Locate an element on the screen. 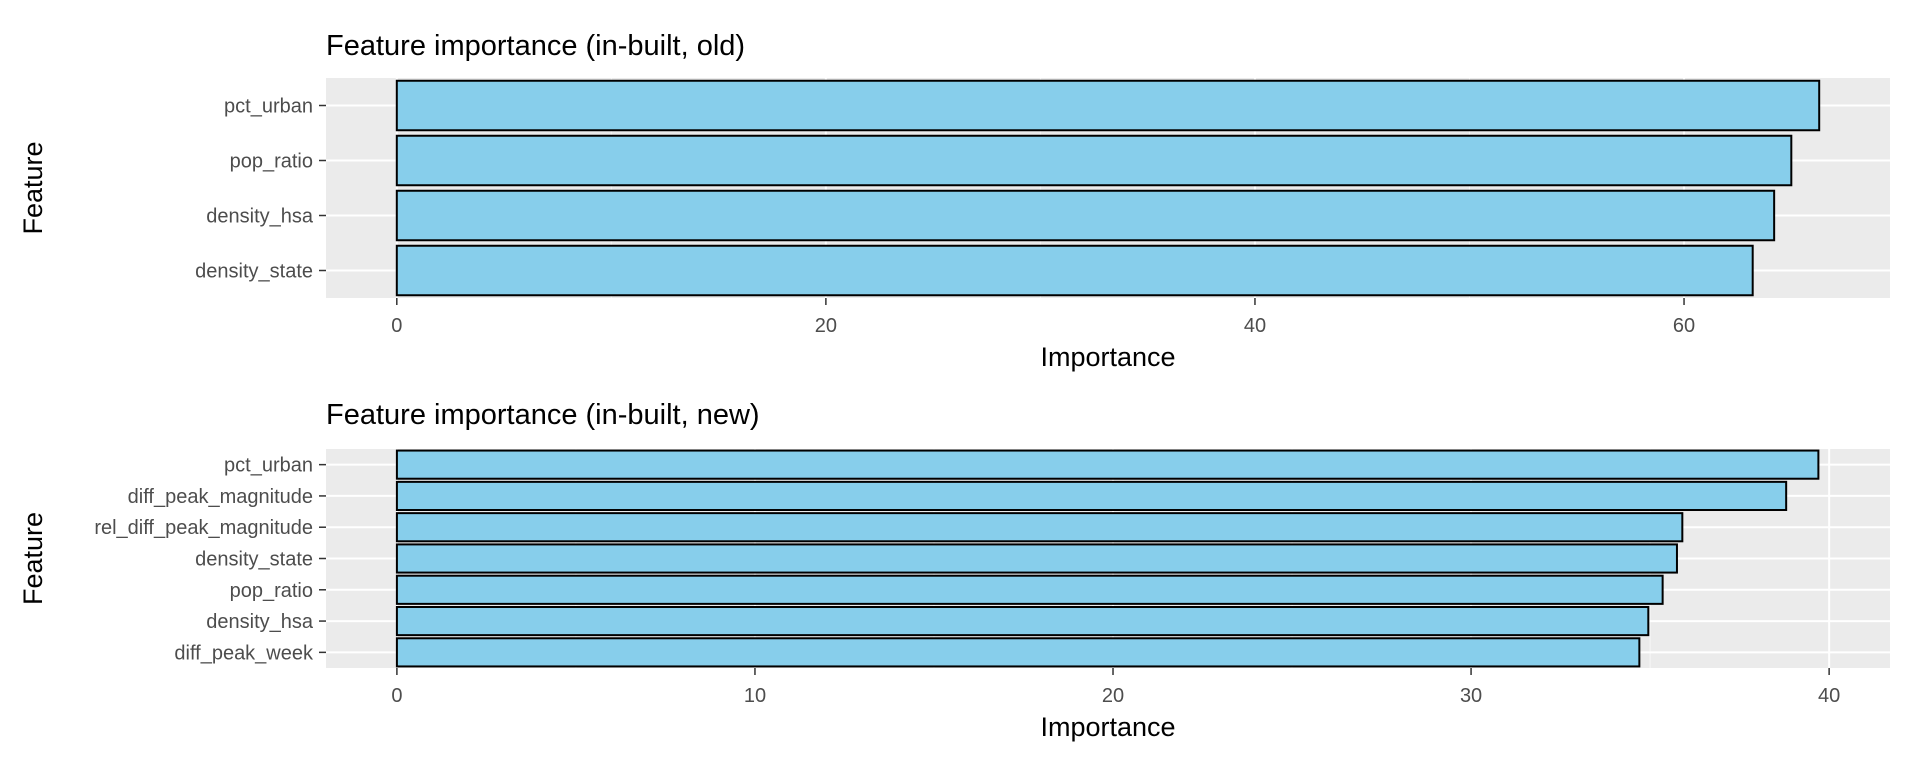 This screenshot has height=768, width=1920. y-tick-label: diff_peak_magnitude is located at coordinates (220, 497).